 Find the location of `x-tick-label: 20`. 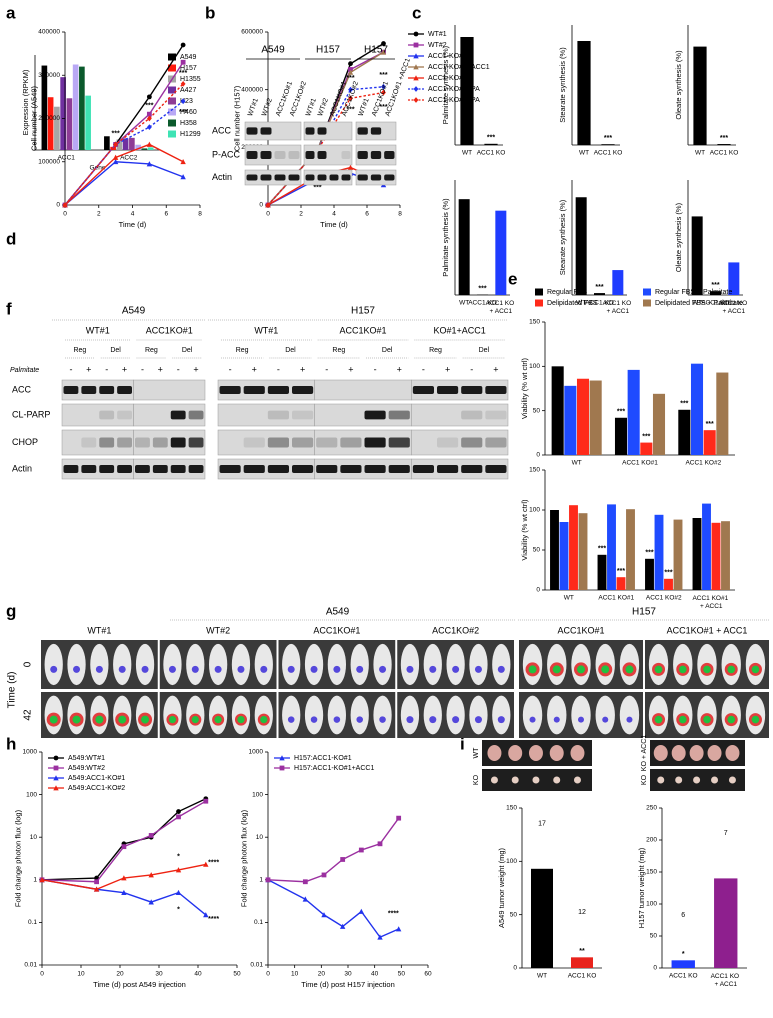

x-tick-label: 20 is located at coordinates (322, 974).